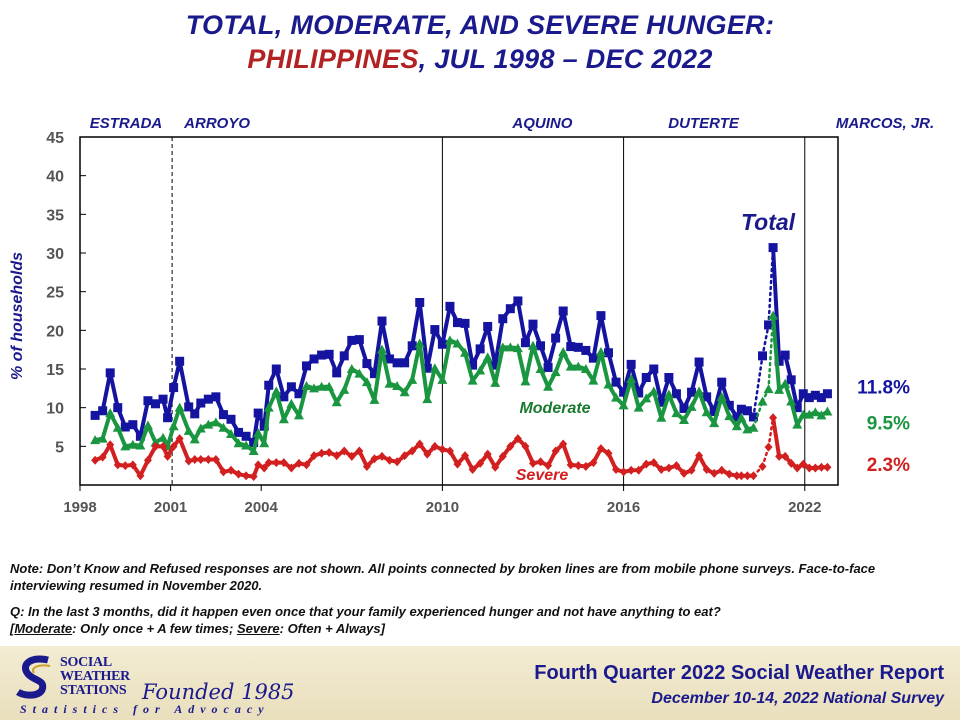  I want to click on y-tick-label: 45, so click(55, 138).